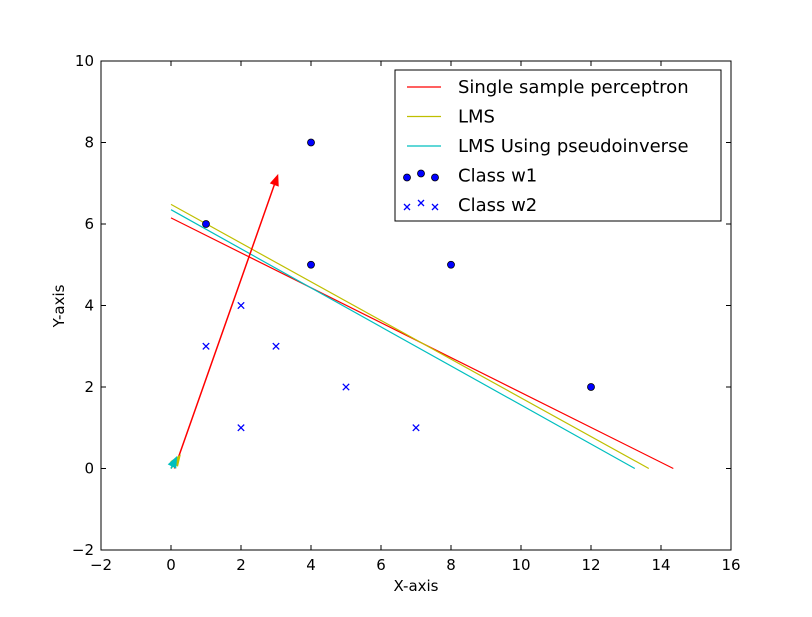  Describe the element at coordinates (730, 565) in the screenshot. I see `x-tick-label: 16` at that location.